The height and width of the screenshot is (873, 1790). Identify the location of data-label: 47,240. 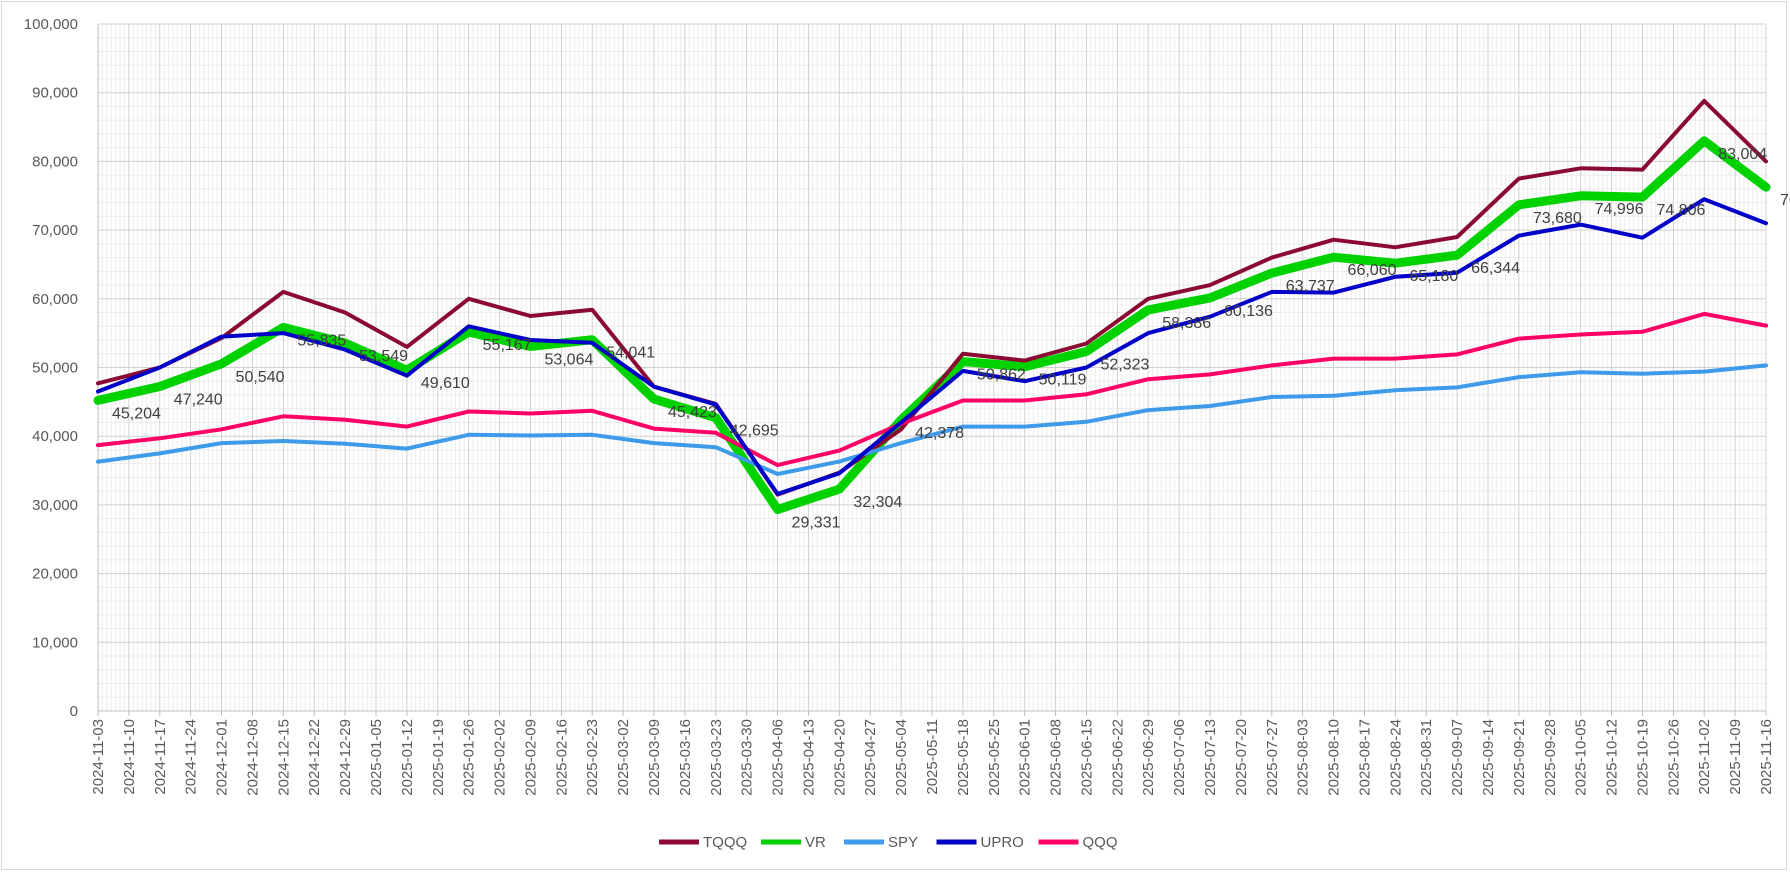
(198, 399).